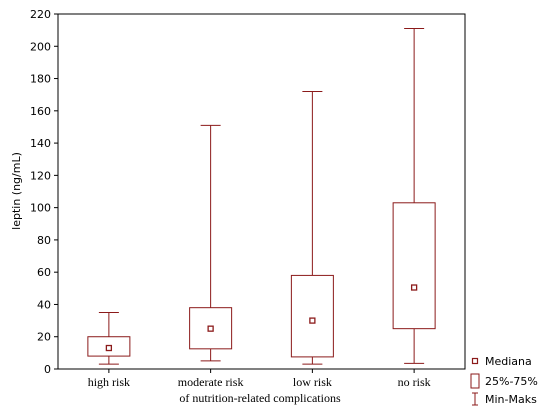 Image resolution: width=550 pixels, height=420 pixels. Describe the element at coordinates (44, 337) in the screenshot. I see `y-tick-label: 20` at that location.